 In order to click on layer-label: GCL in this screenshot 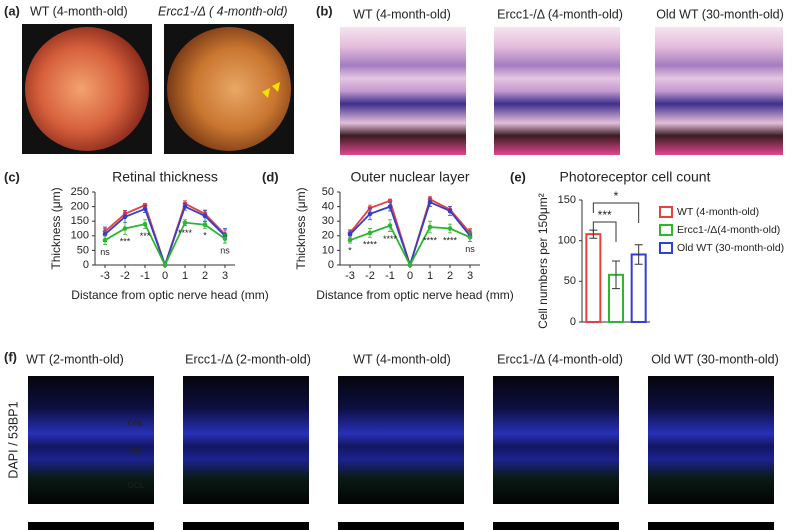, I will do `click(136, 485)`.